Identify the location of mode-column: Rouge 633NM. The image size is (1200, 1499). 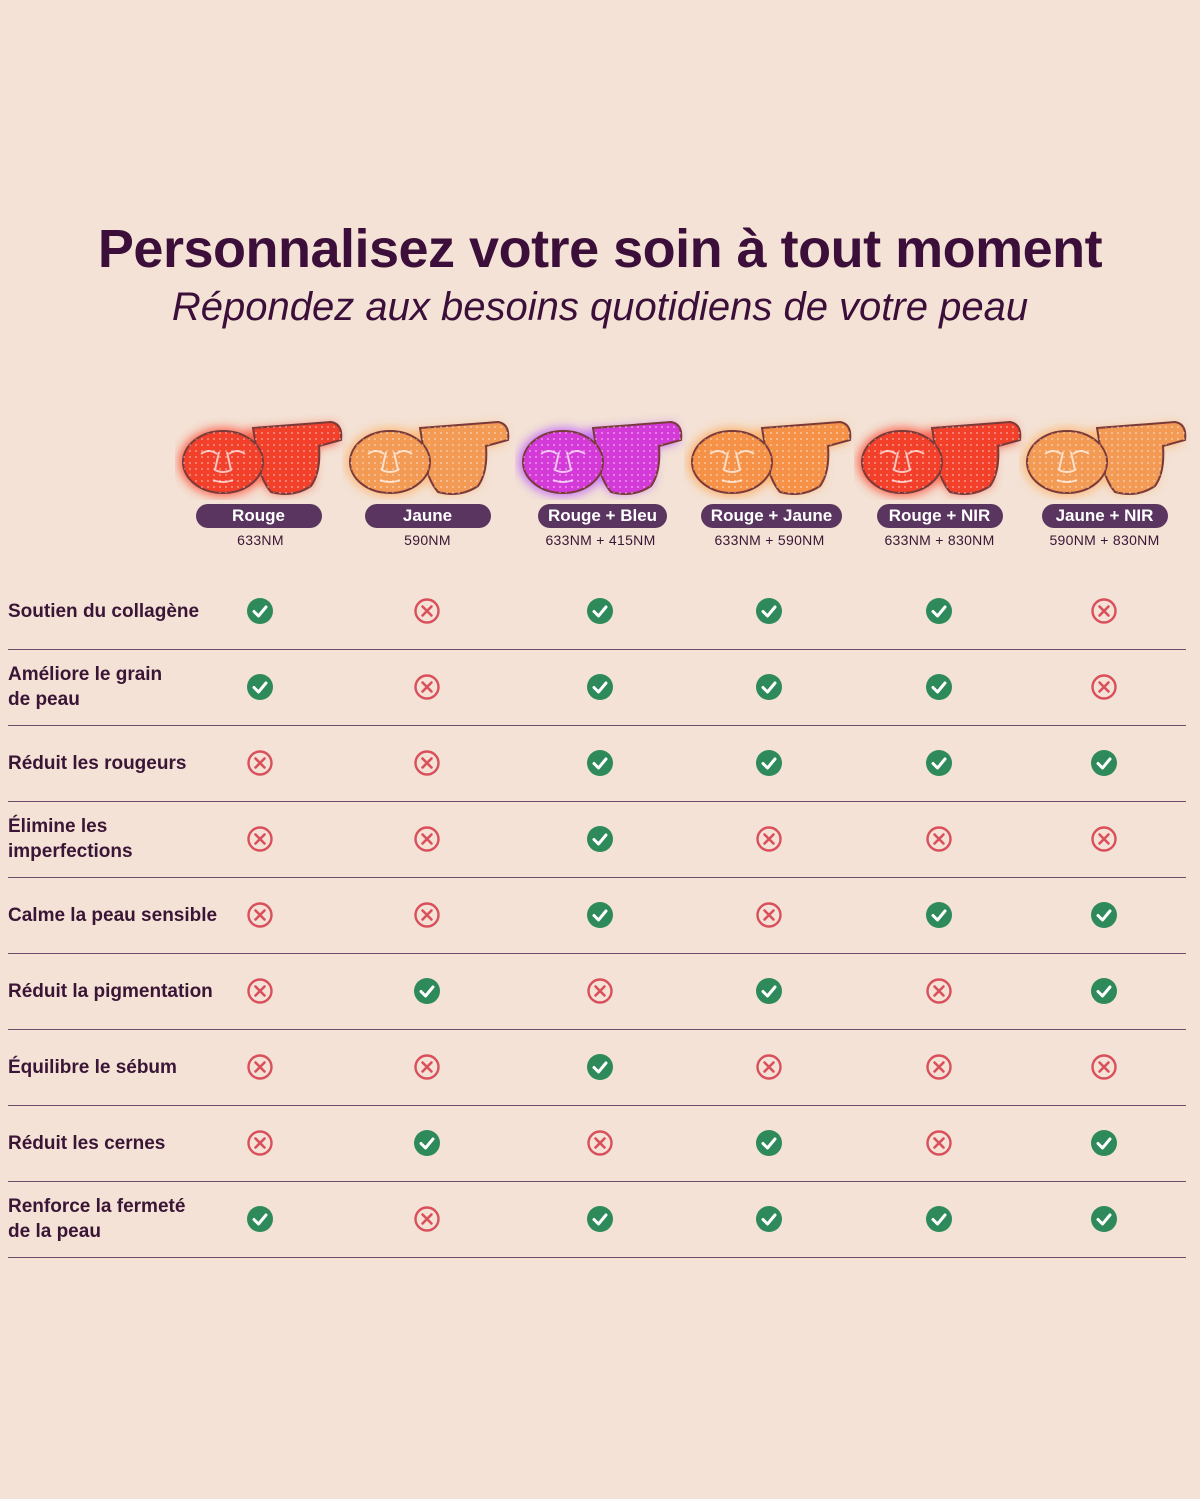
(260, 480).